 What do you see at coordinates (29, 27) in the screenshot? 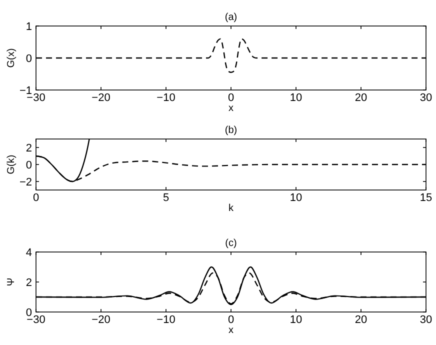
I see `y-tick-label: 1` at bounding box center [29, 27].